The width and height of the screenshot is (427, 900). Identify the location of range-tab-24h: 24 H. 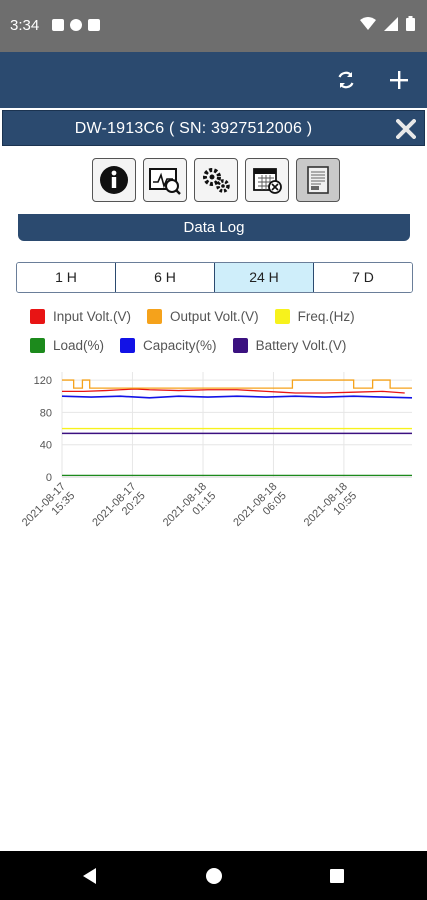
(264, 277).